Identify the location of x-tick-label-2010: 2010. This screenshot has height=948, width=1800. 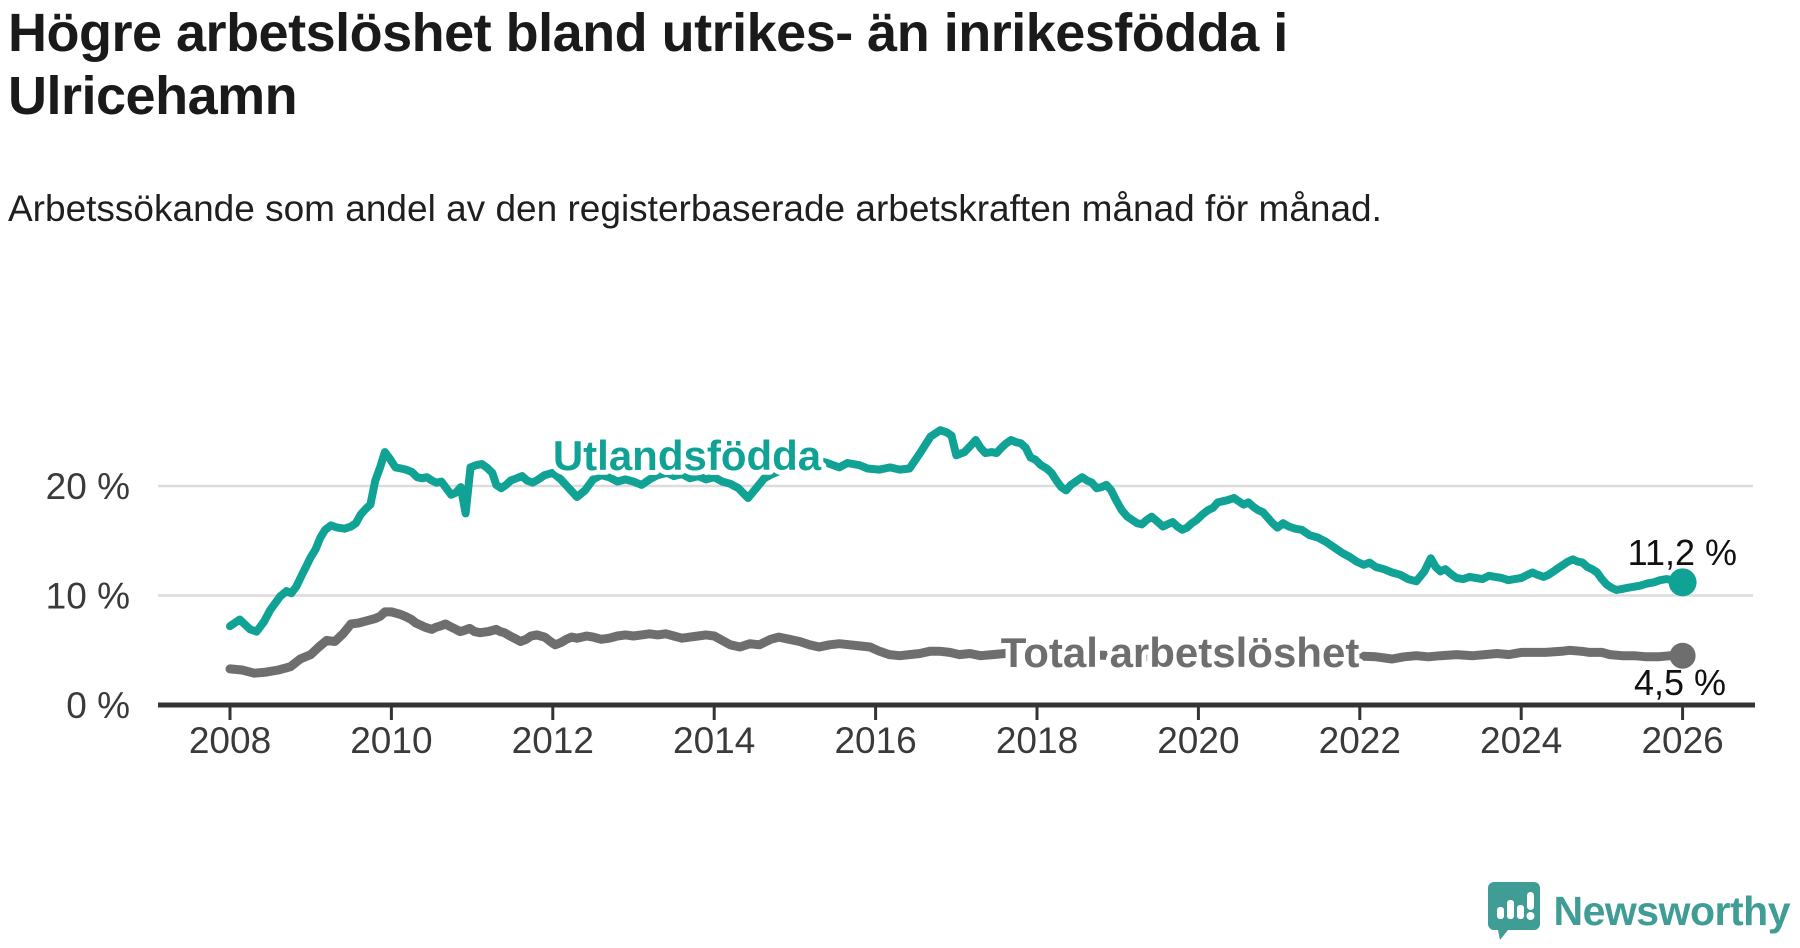
(391, 740).